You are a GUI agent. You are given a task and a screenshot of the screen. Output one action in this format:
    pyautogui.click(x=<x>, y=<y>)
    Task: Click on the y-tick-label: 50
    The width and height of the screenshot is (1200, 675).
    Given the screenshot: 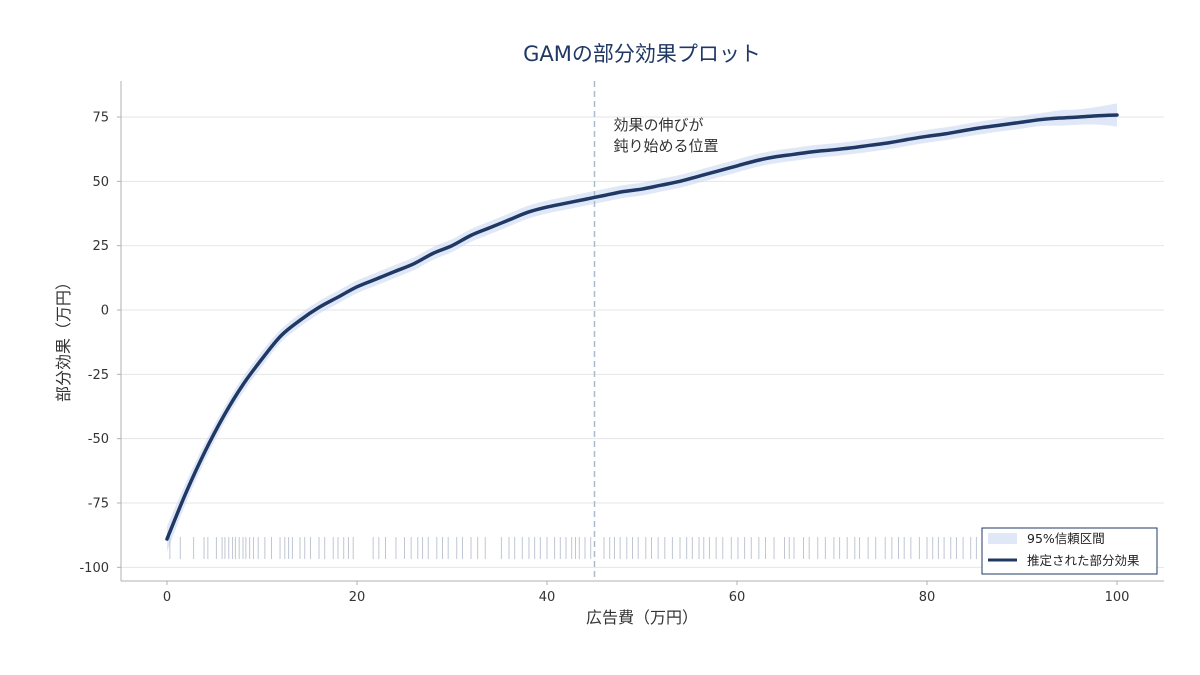 What is the action you would take?
    pyautogui.click(x=100, y=182)
    